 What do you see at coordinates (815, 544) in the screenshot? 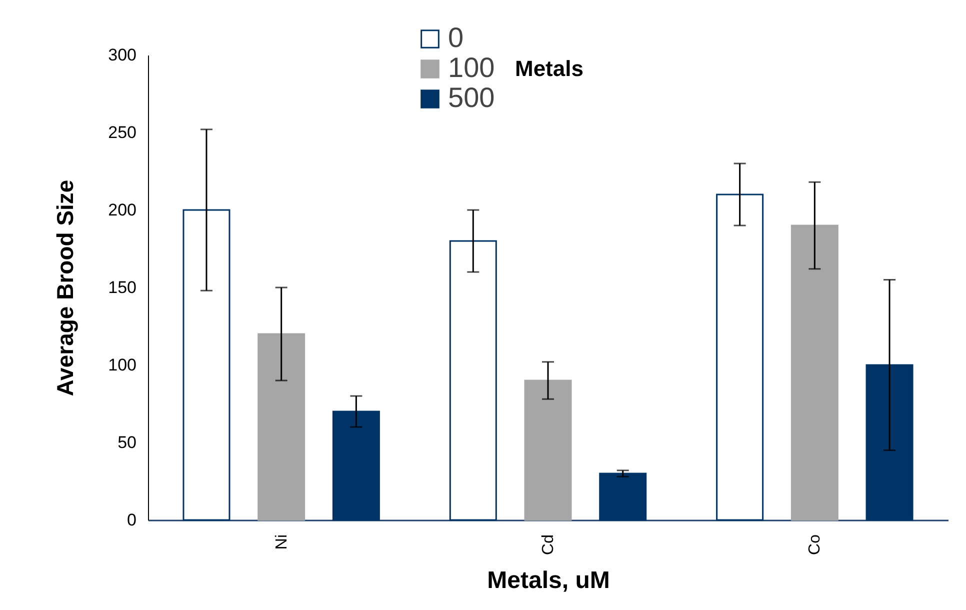
I see `x-tick-label: Co` at bounding box center [815, 544].